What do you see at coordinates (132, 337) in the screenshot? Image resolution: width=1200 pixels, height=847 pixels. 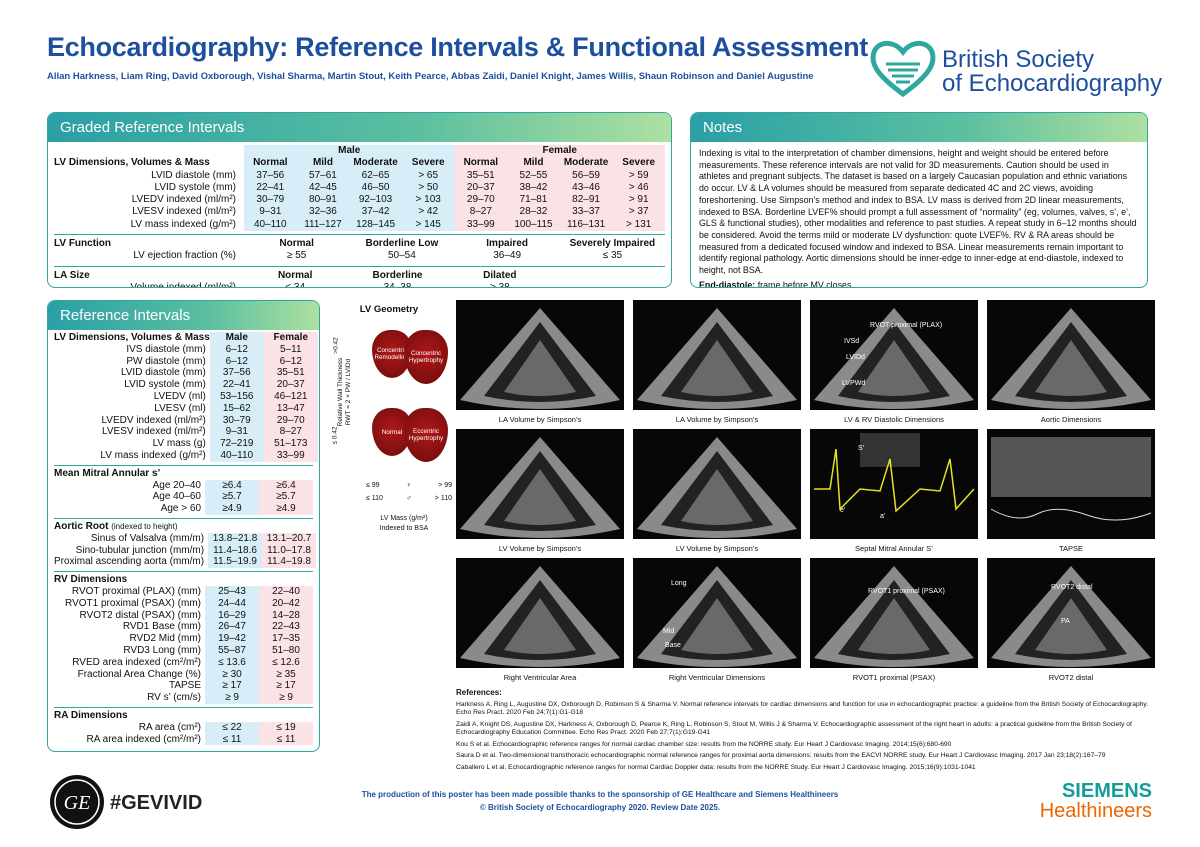 I see `section-heading-text: LV Dimensions, Volumes & Mass` at bounding box center [132, 337].